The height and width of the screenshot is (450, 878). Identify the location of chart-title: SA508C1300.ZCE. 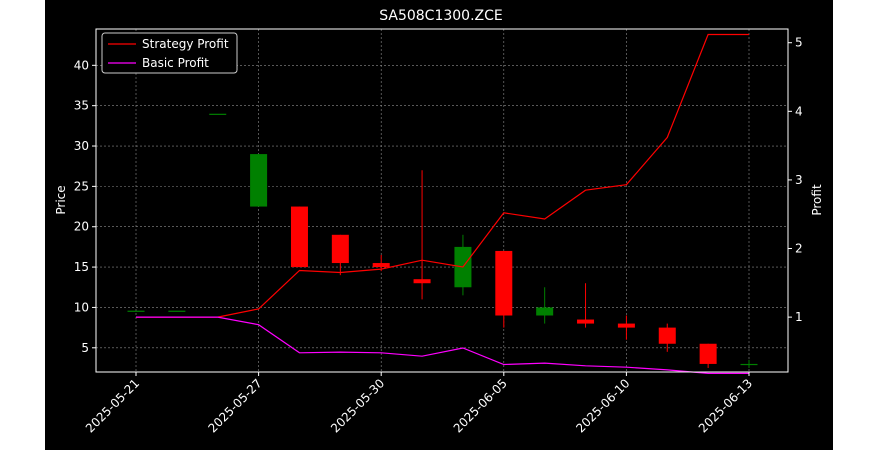
(441, 16).